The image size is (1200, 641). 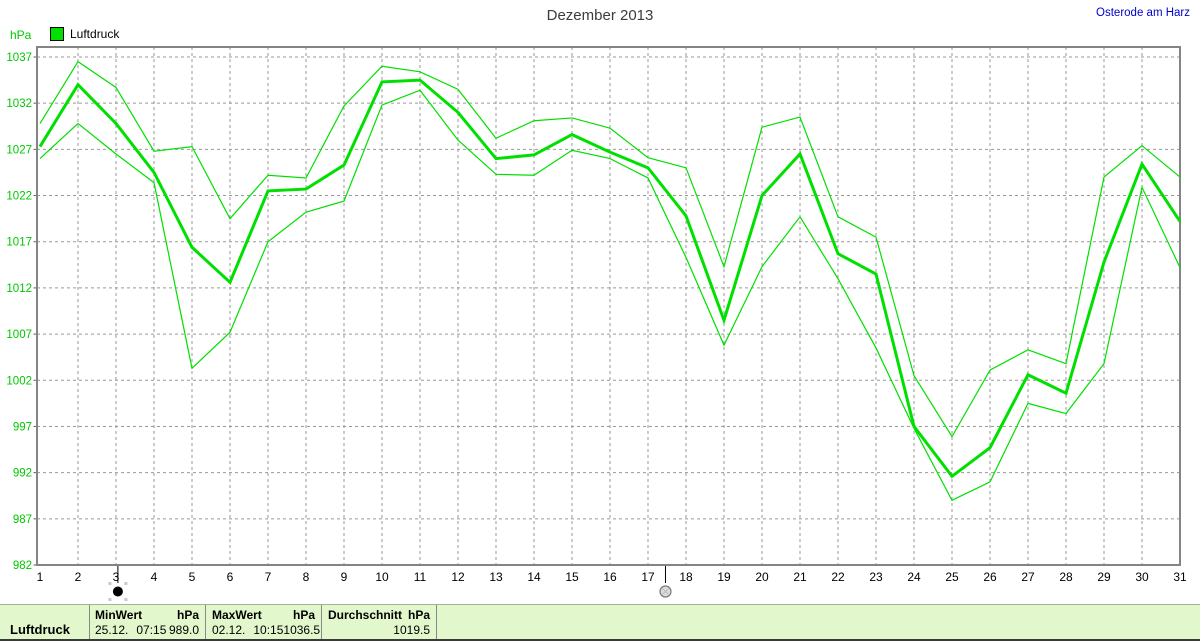 What do you see at coordinates (762, 577) in the screenshot?
I see `x-axis-tick-label: 20` at bounding box center [762, 577].